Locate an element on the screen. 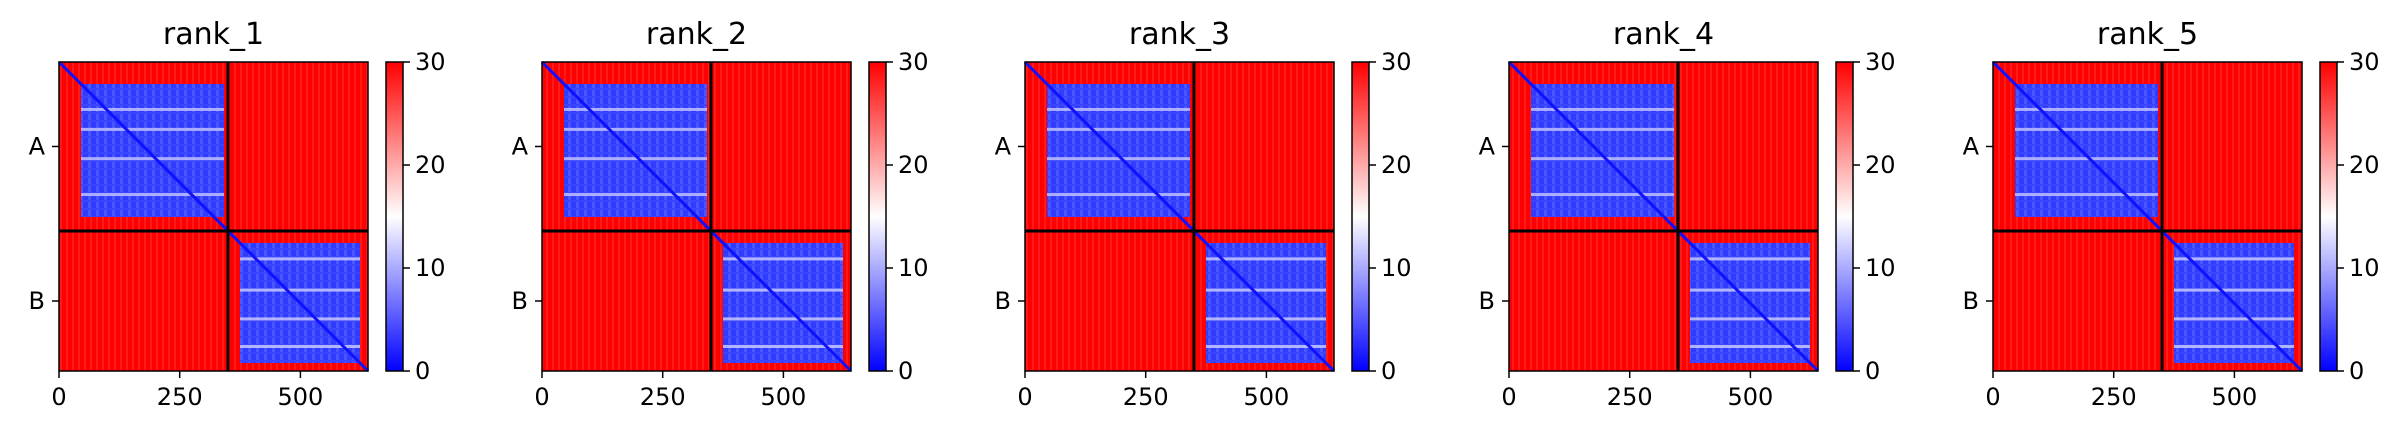  panel-title: rank_3 is located at coordinates (1179, 34).